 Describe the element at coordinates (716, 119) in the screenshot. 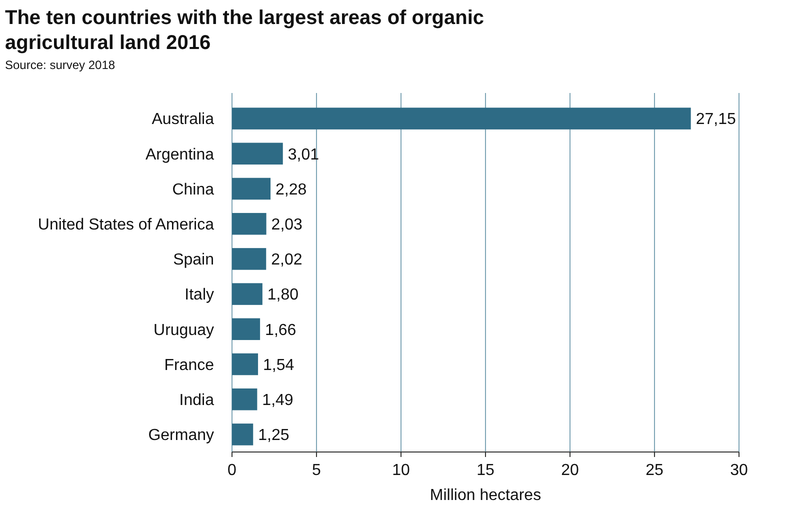

I see `data-label: 27,15` at that location.